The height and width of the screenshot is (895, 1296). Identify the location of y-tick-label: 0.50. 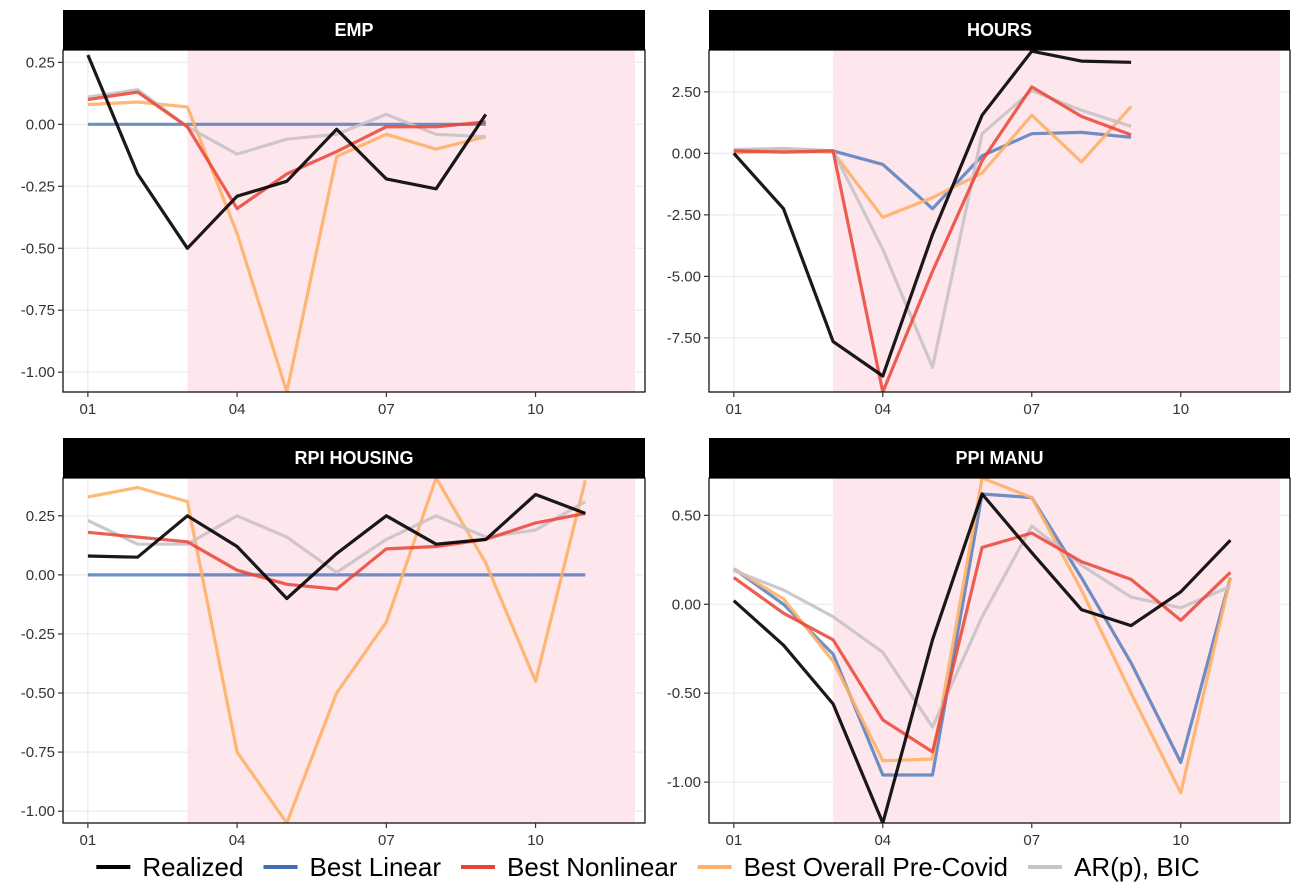
(686, 515).